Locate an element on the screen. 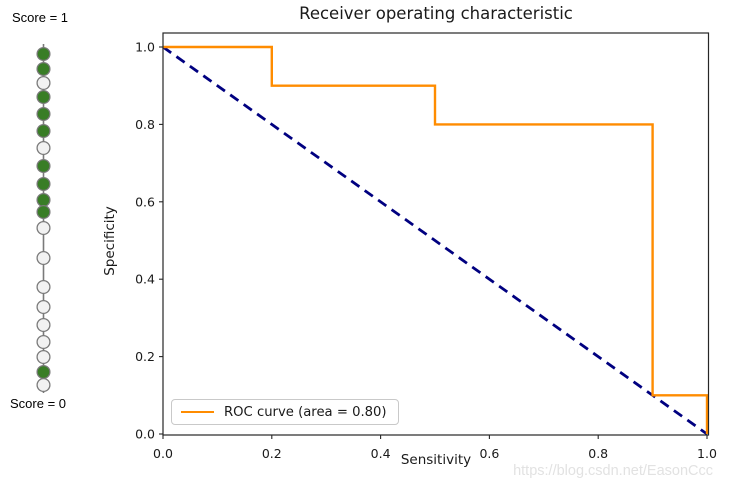 The image size is (733, 495). x-tick-label: 0.2 is located at coordinates (272, 453).